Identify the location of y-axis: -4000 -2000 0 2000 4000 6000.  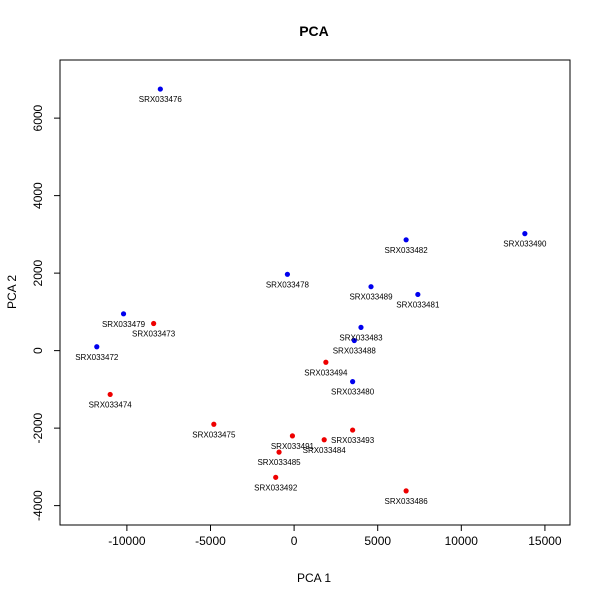
(45, 312).